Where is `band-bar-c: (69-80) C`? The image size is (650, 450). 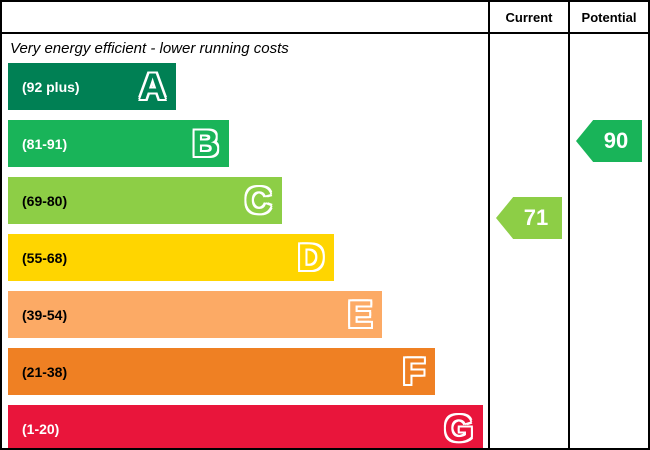 band-bar-c: (69-80) C is located at coordinates (145, 200).